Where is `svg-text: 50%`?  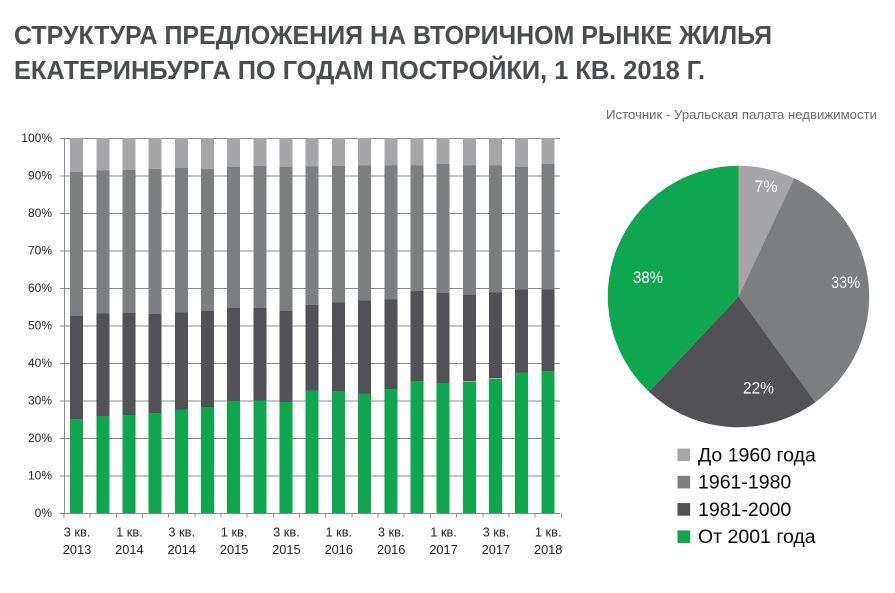
svg-text: 50% is located at coordinates (40, 326).